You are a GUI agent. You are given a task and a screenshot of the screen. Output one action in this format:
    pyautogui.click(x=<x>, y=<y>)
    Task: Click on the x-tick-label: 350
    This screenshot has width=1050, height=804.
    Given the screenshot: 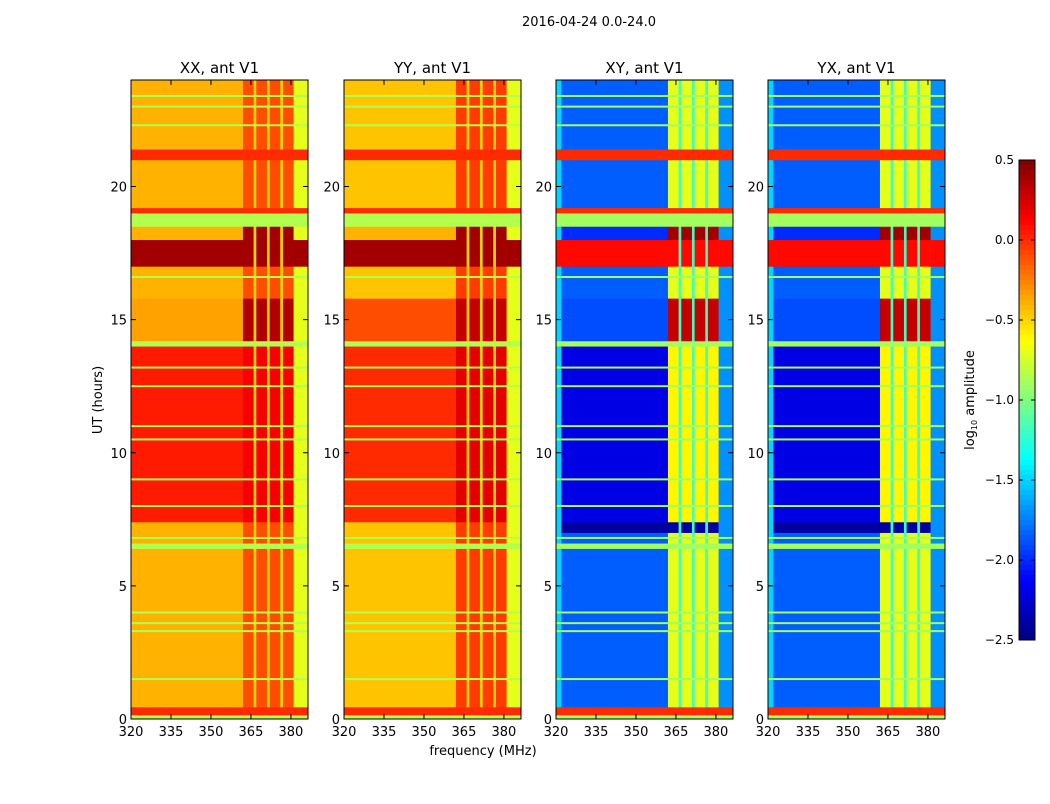 What is the action you would take?
    pyautogui.click(x=211, y=732)
    